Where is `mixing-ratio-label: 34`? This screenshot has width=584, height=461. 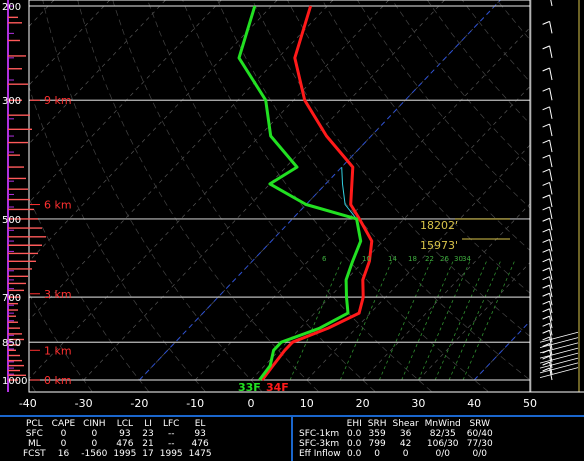 mixing-ratio-label: 34 is located at coordinates (466, 259).